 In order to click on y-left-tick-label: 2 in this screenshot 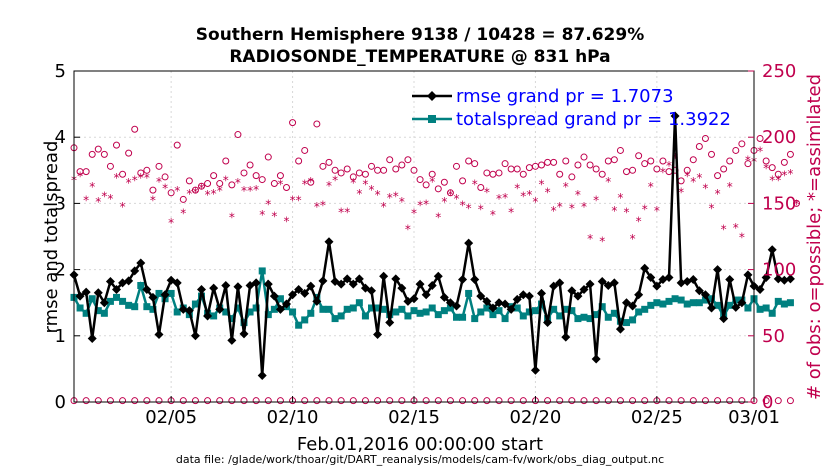, I will do `click(60, 270)`.